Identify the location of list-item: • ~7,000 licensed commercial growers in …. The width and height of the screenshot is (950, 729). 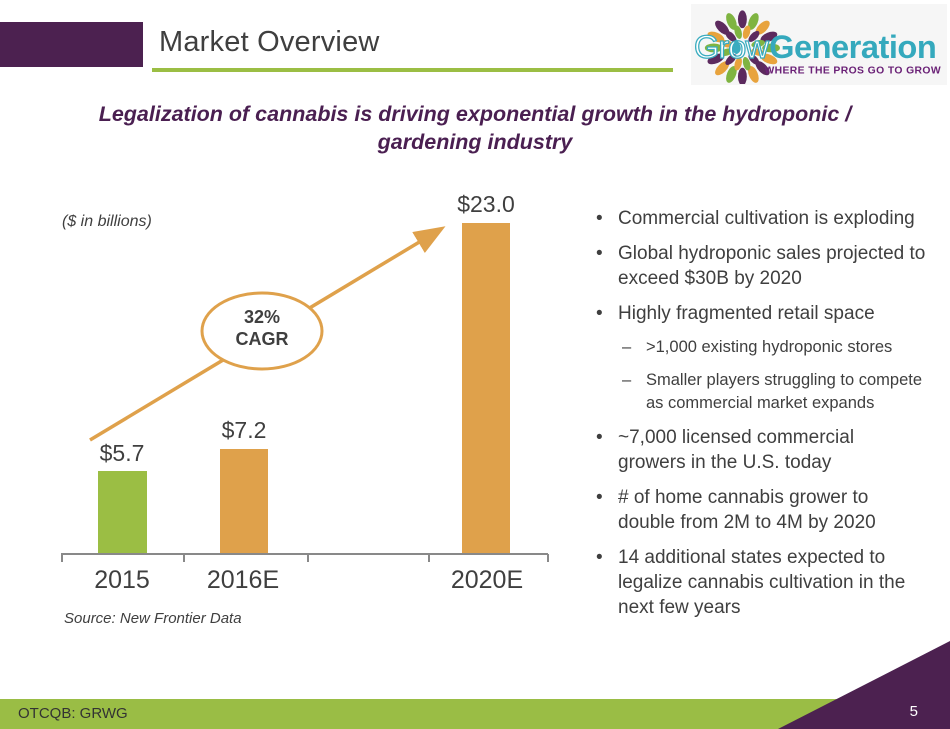
(756, 450).